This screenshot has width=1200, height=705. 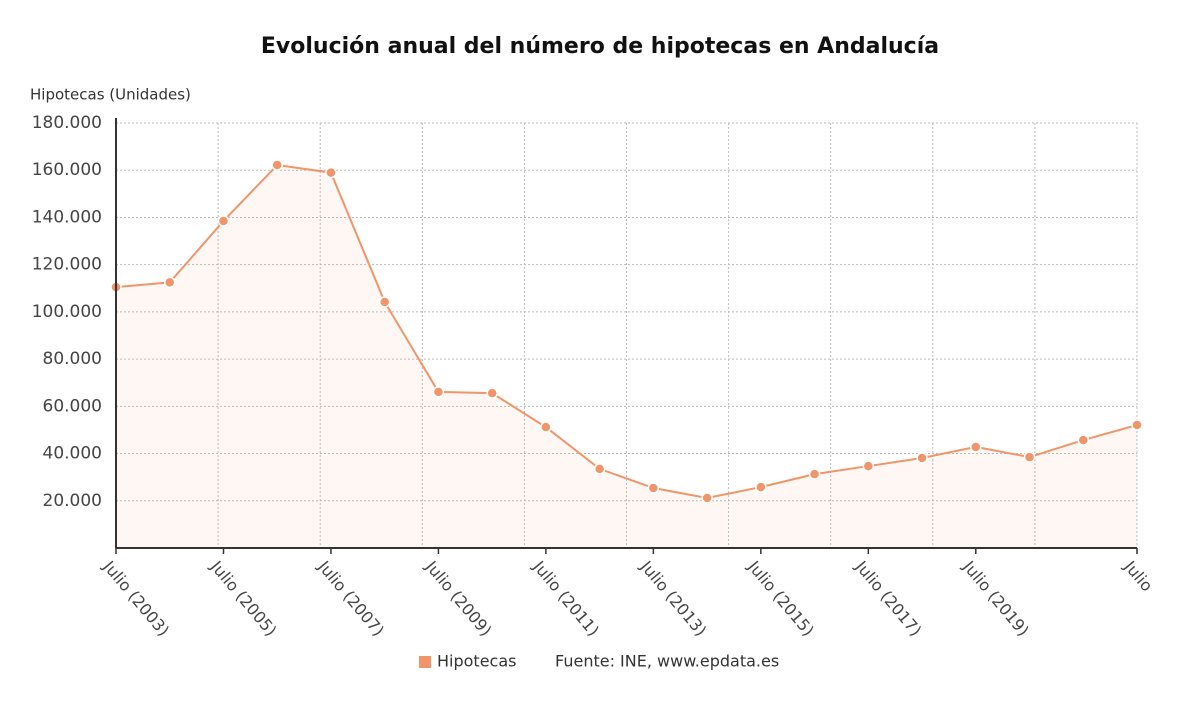 What do you see at coordinates (476, 661) in the screenshot?
I see `legend-label: Hipotecas` at bounding box center [476, 661].